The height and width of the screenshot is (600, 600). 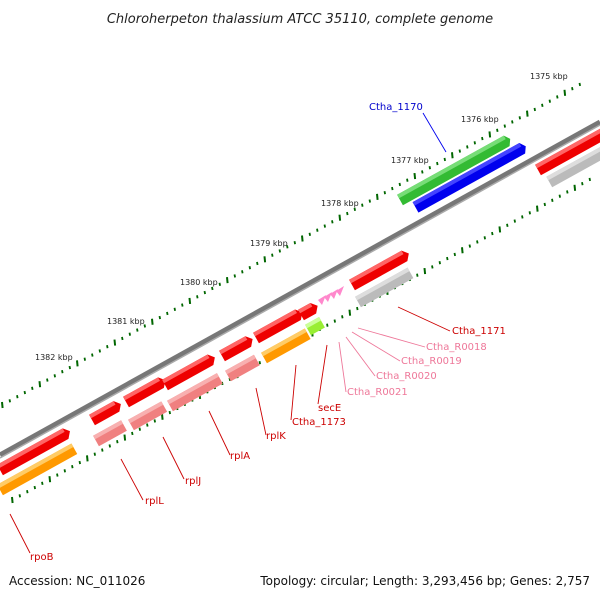 I want to click on label-ctha-r0019: Ctha_R0019, so click(x=431, y=361).